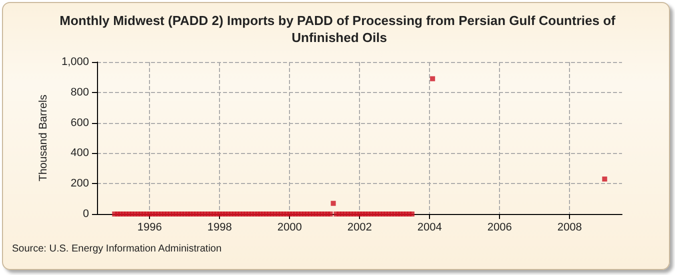  Describe the element at coordinates (79, 184) in the screenshot. I see `y-tick-label: 200` at that location.